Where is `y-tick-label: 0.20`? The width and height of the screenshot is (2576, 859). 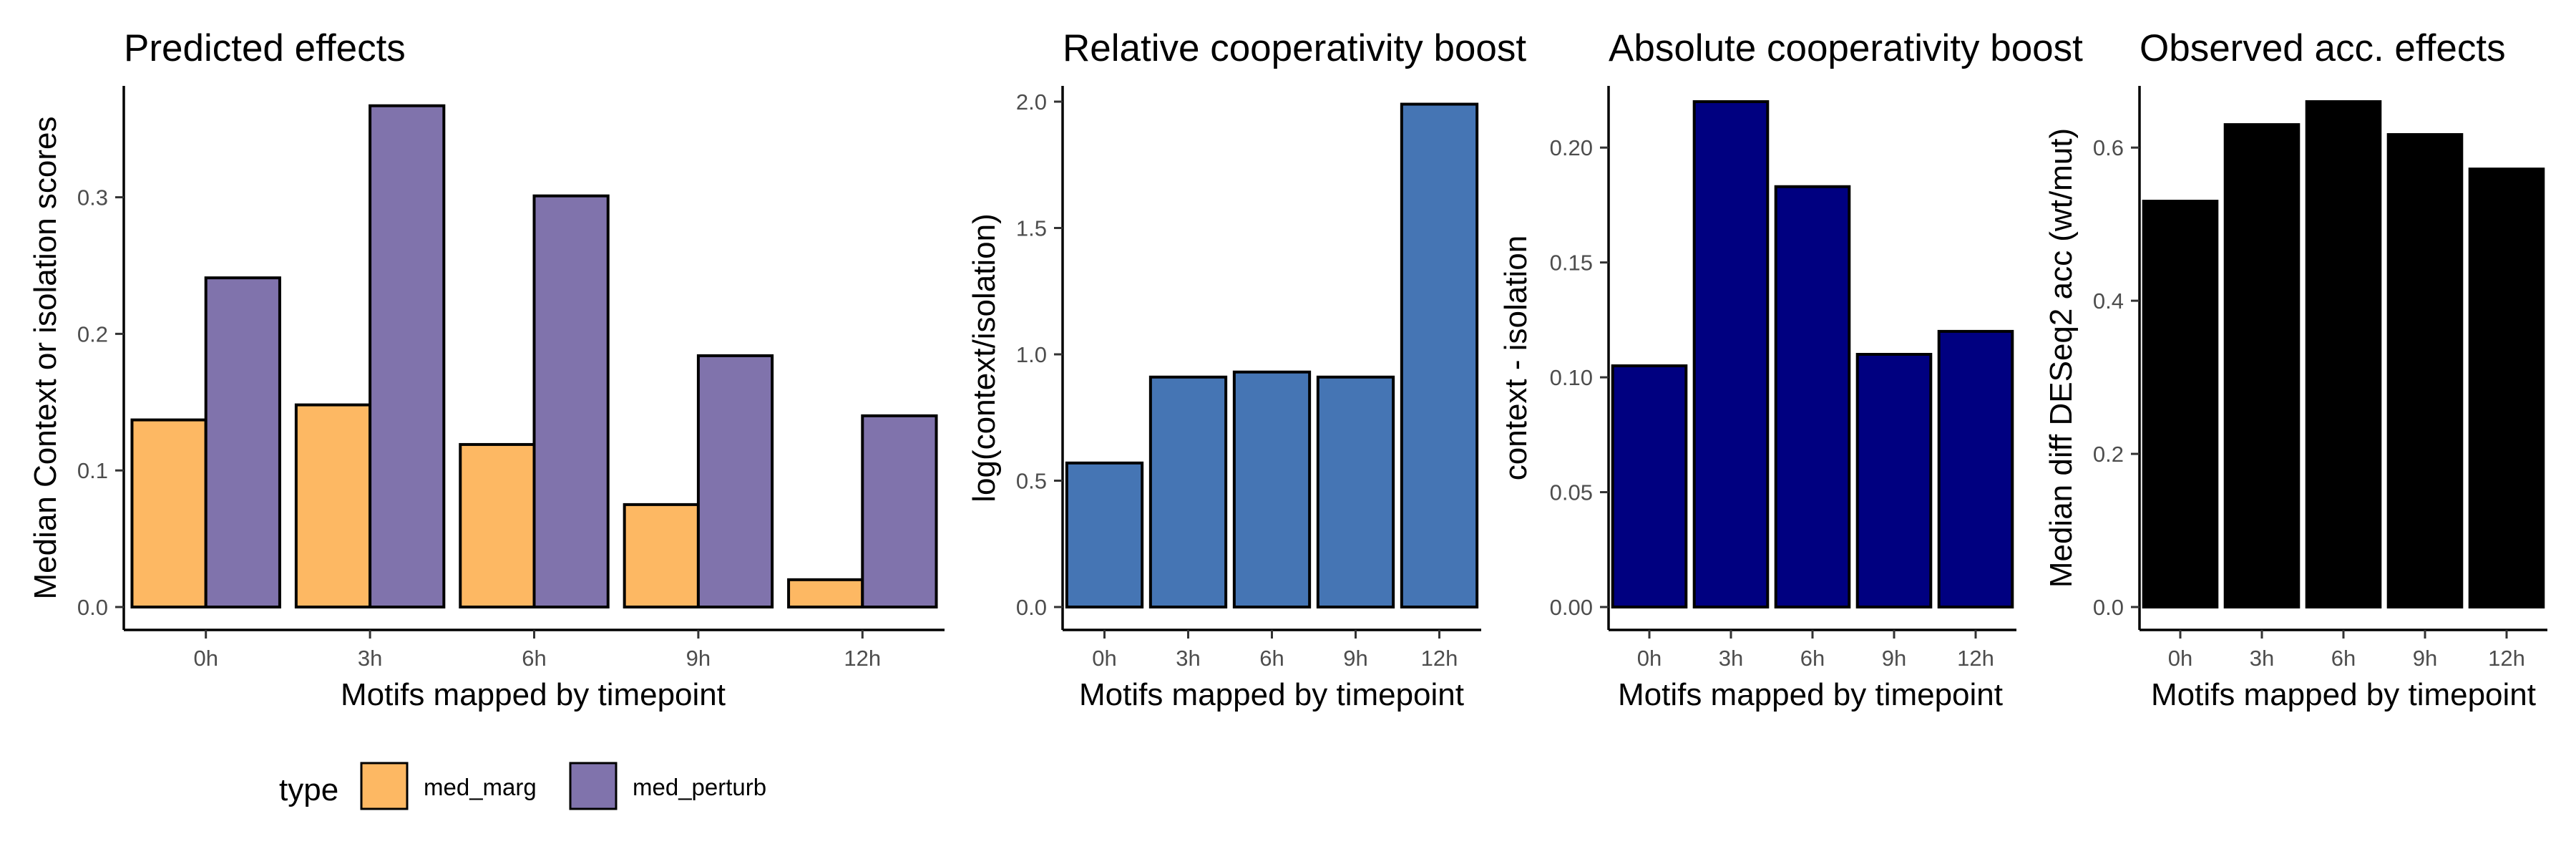 y-tick-label: 0.20 is located at coordinates (1571, 147).